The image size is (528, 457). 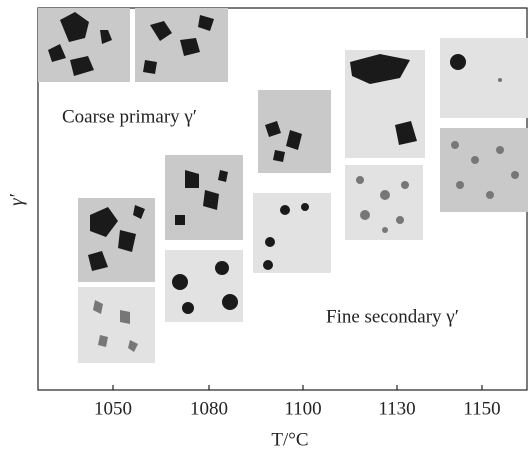 I want to click on x-tick-label: 1150, so click(x=481, y=408).